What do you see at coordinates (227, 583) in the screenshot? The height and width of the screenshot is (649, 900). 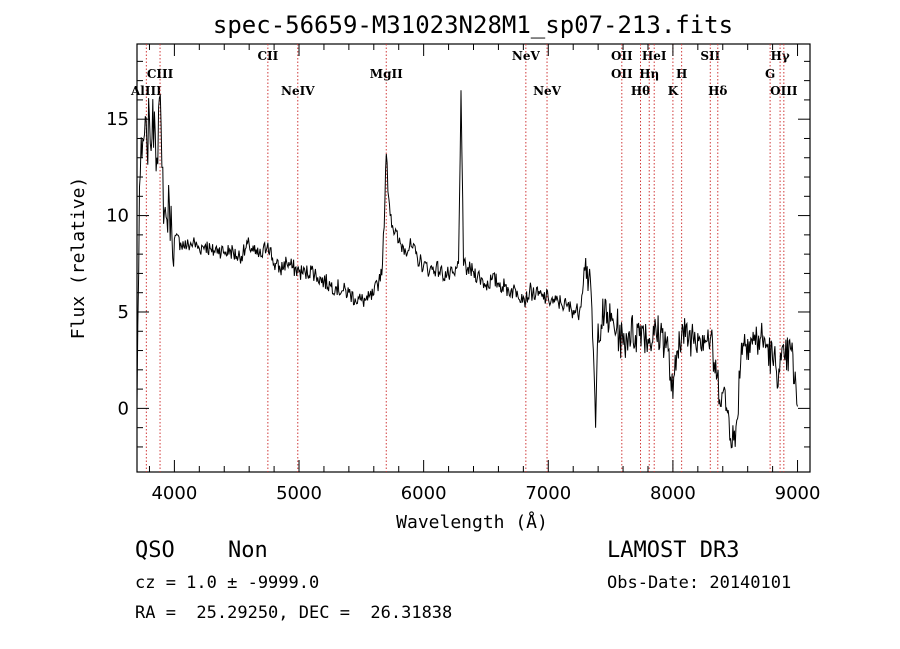 I see `redshift-info: cz = 1.0 ± -9999.0` at bounding box center [227, 583].